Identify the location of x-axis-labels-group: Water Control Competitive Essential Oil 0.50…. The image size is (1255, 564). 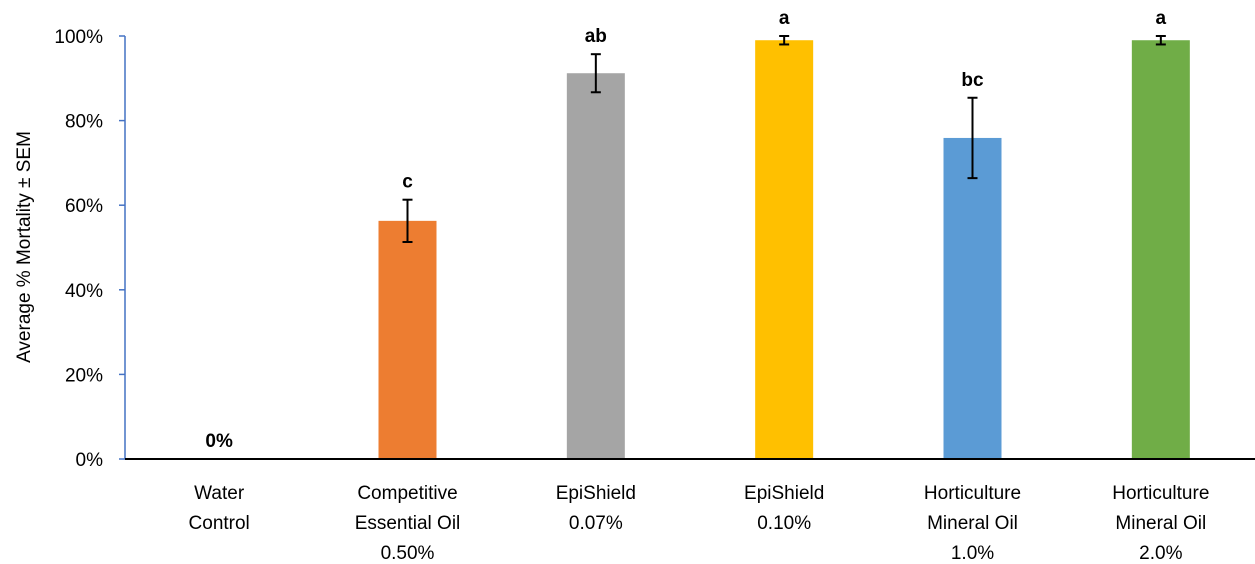
(699, 523).